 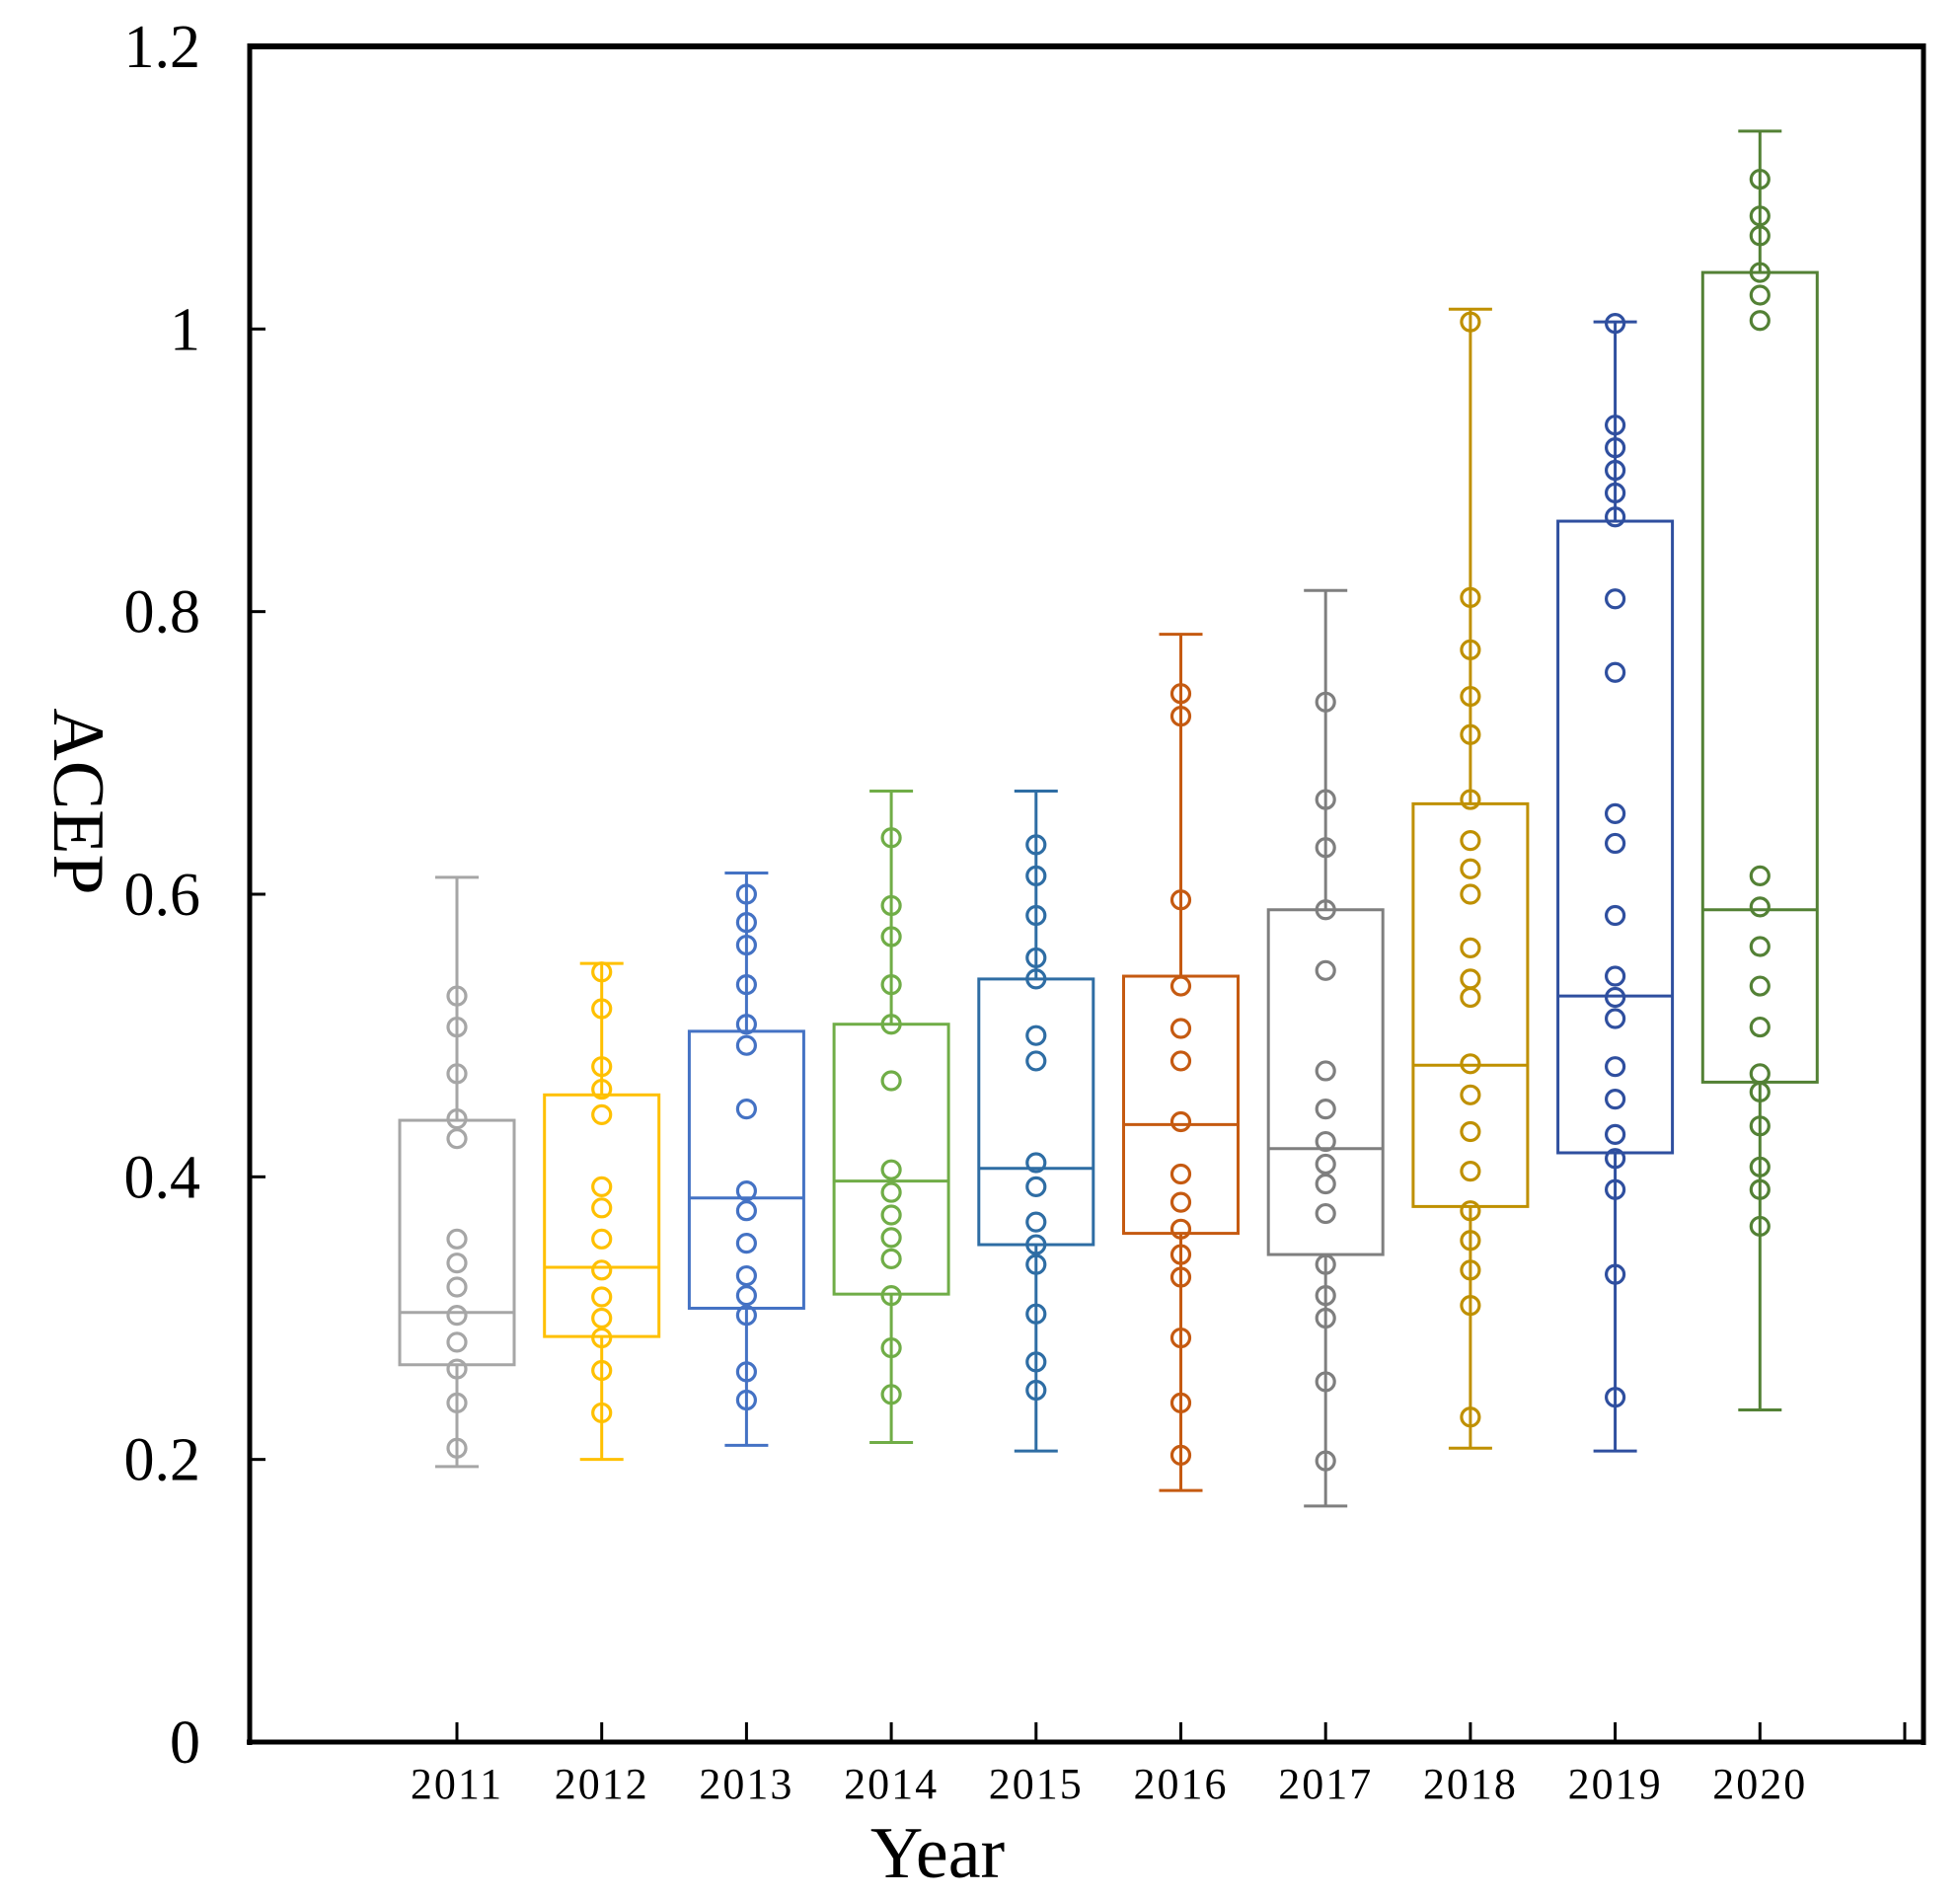 What do you see at coordinates (163, 47) in the screenshot?
I see `y-tick-label: 1.2` at bounding box center [163, 47].